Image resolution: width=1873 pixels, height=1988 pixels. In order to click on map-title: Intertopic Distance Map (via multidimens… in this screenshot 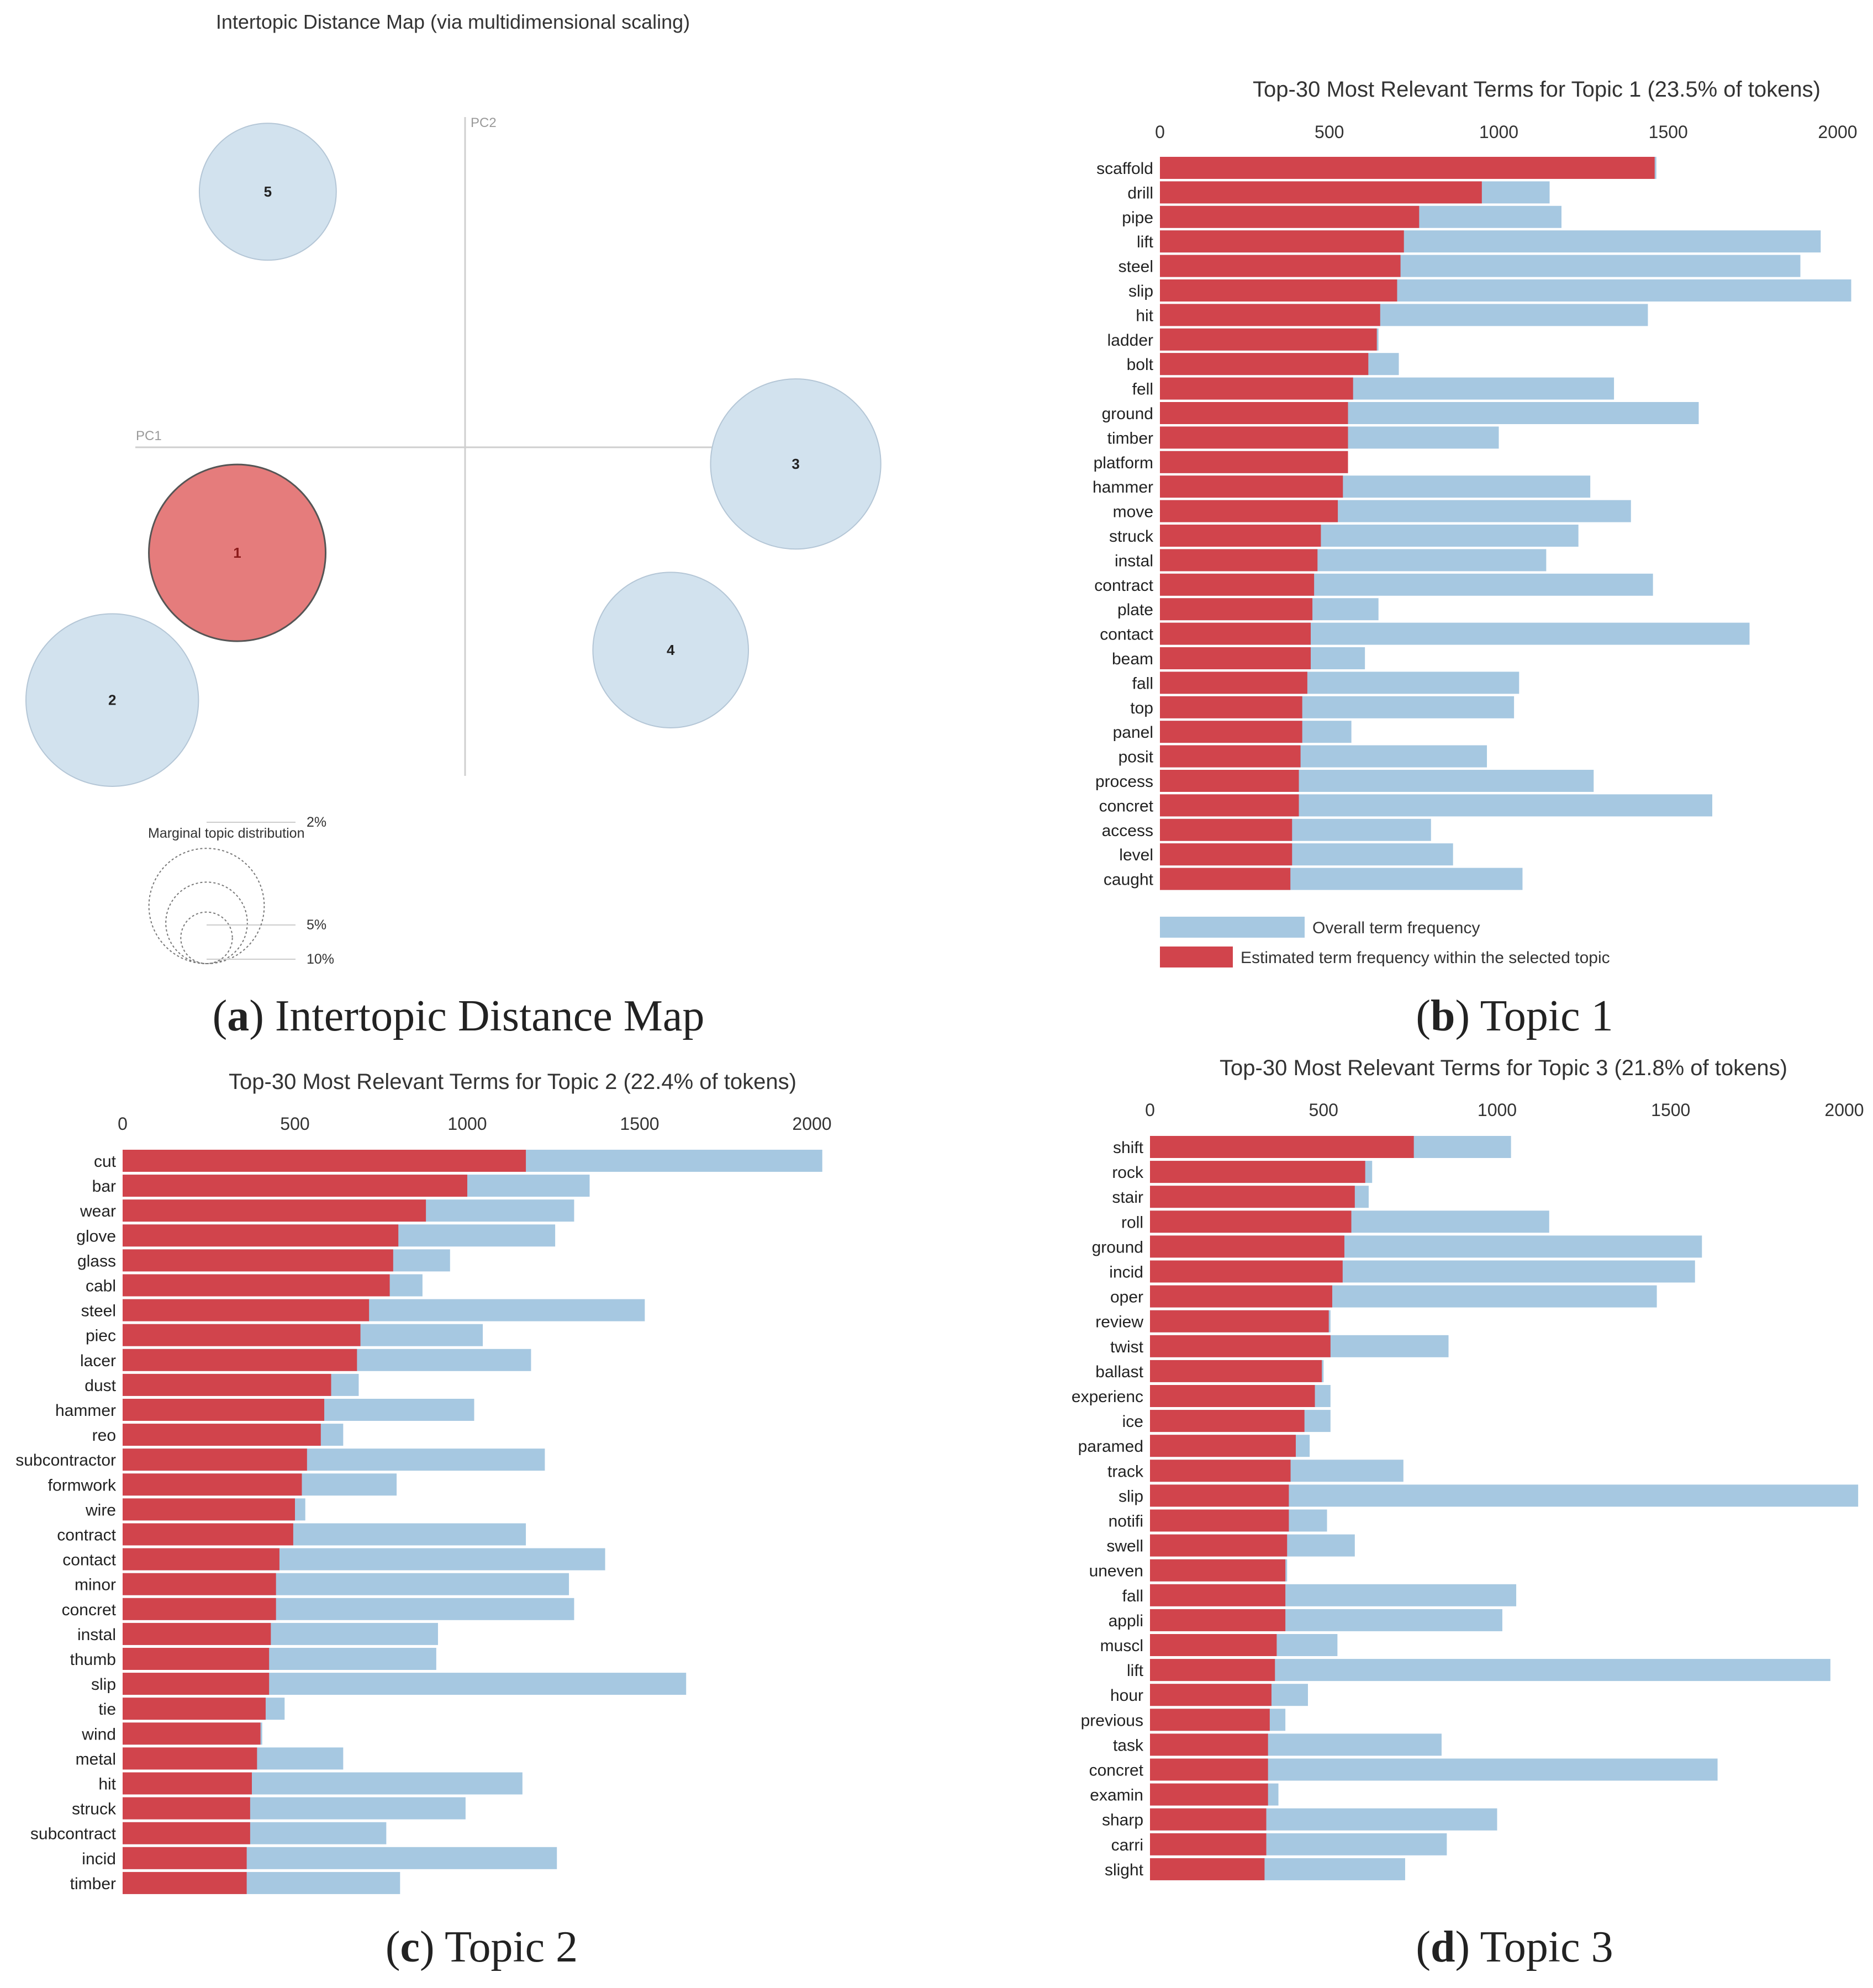, I will do `click(453, 21)`.